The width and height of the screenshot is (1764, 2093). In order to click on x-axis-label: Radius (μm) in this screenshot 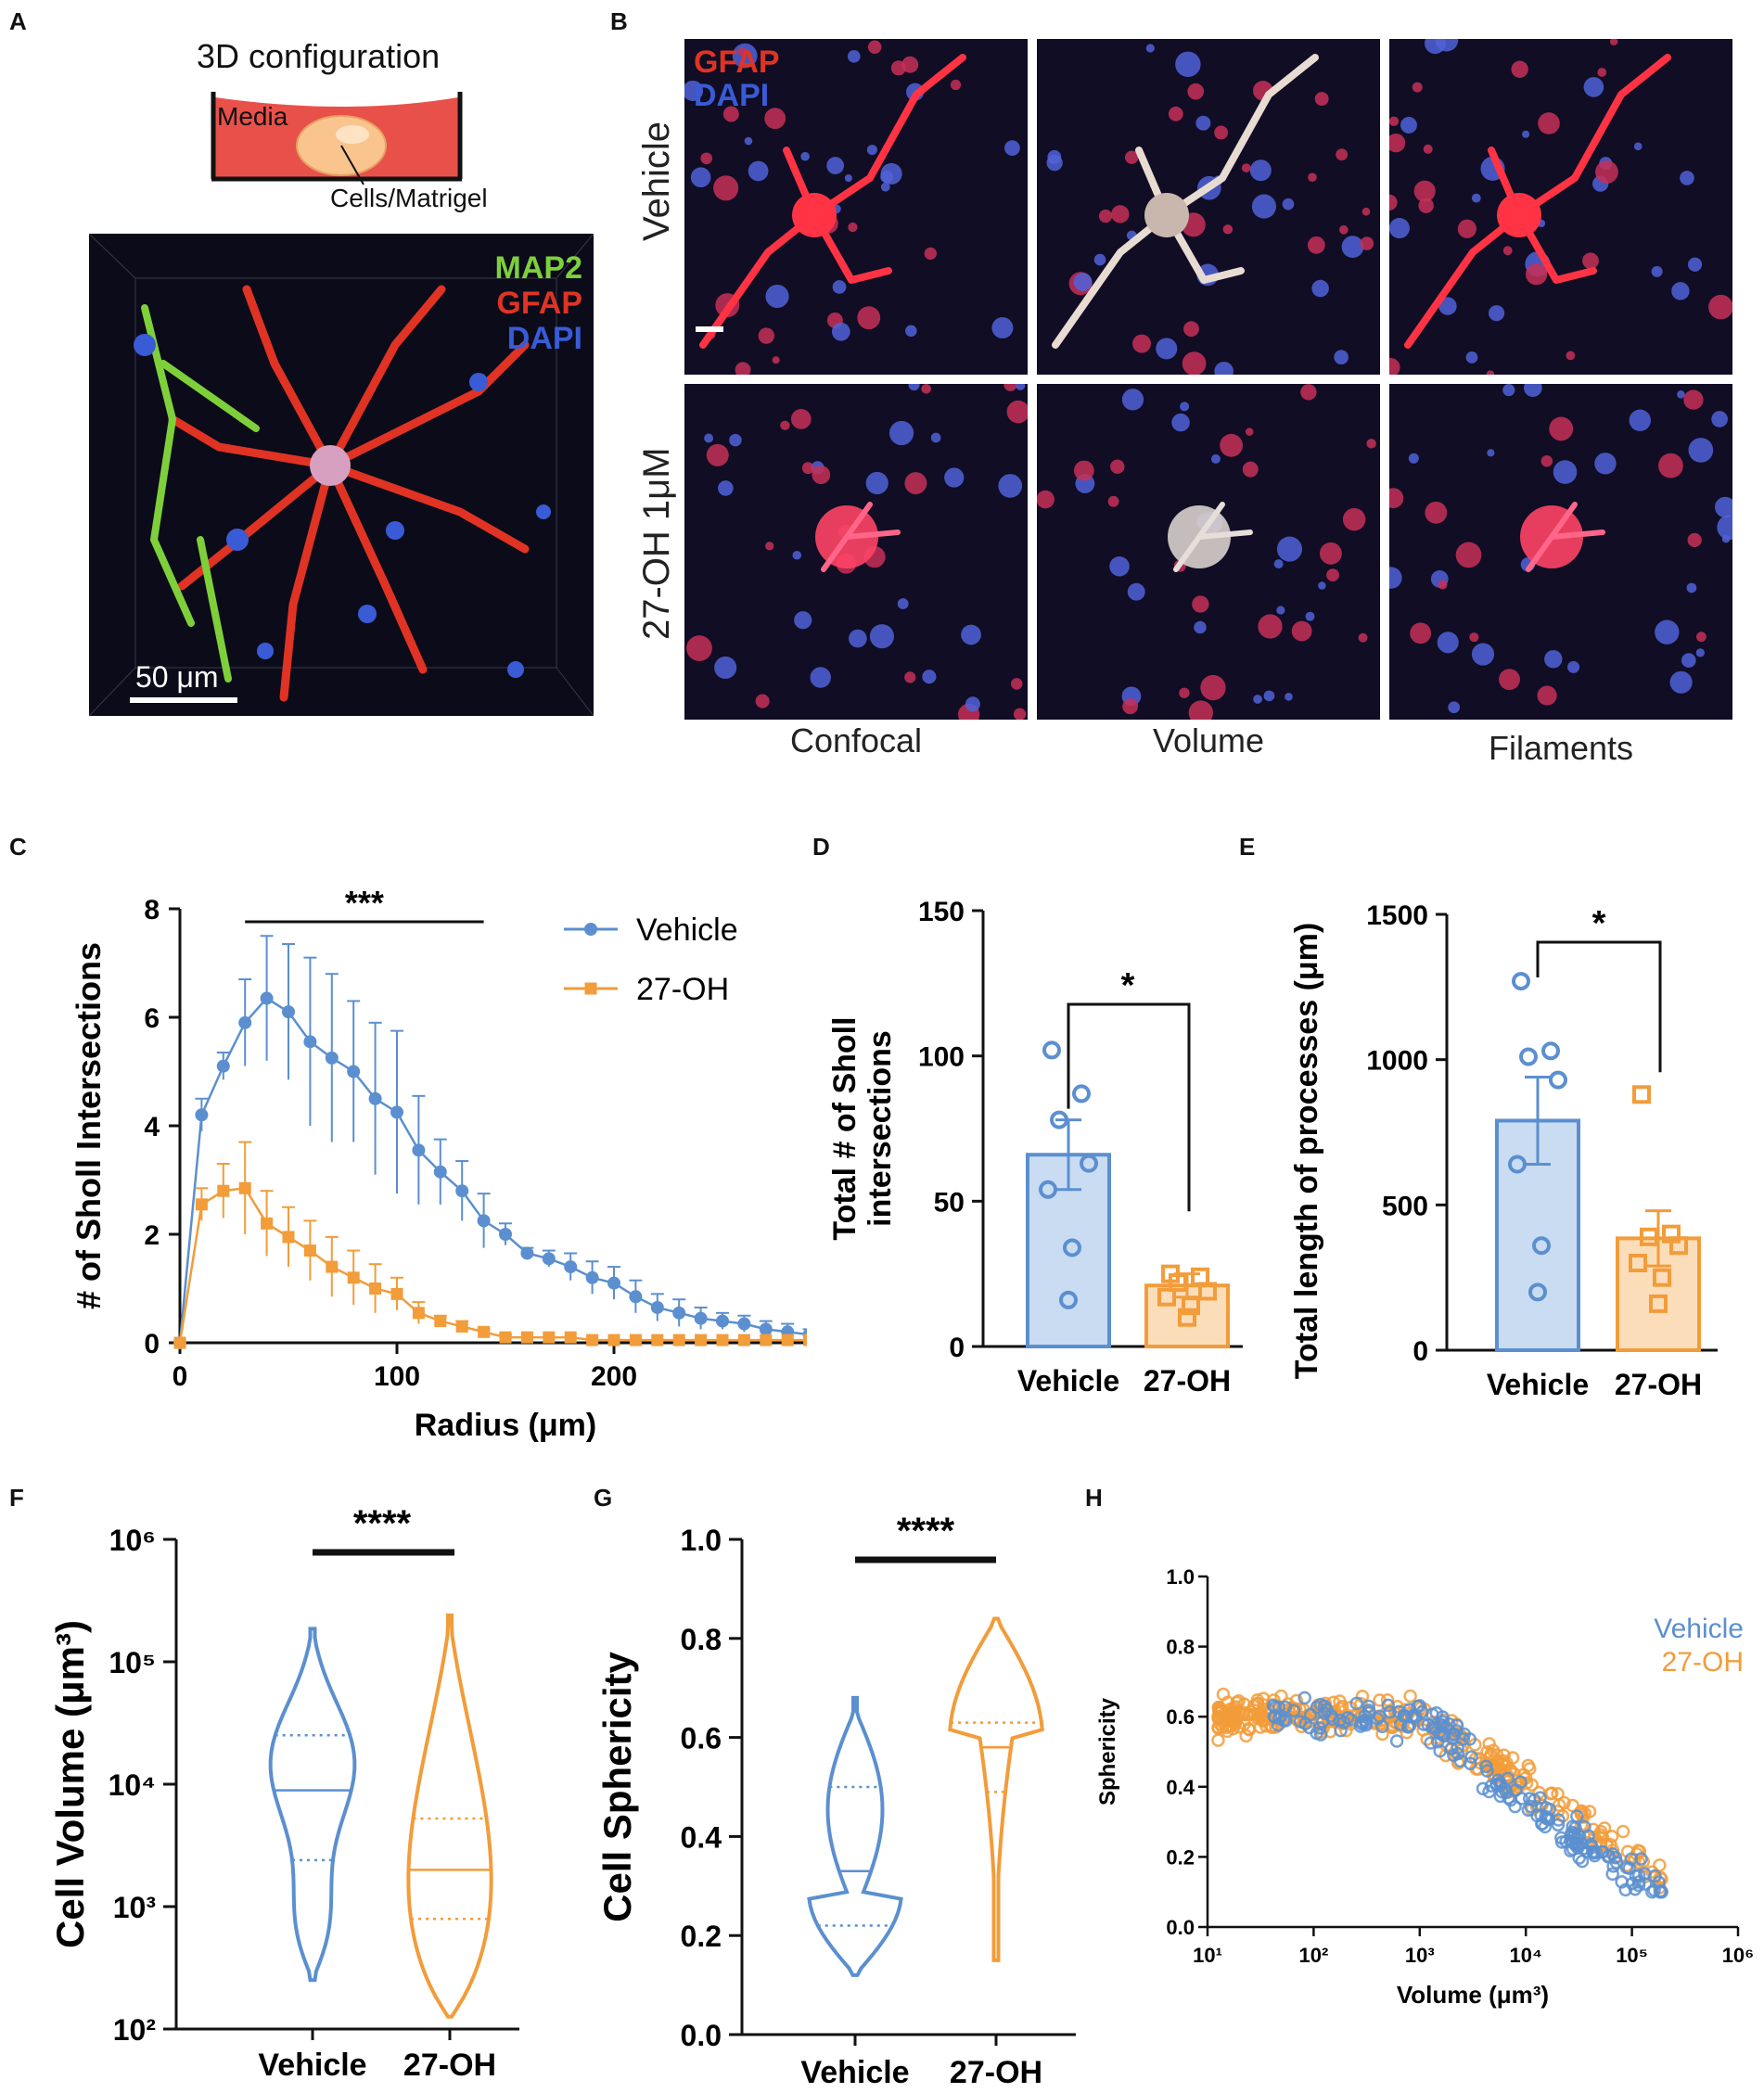, I will do `click(505, 1425)`.